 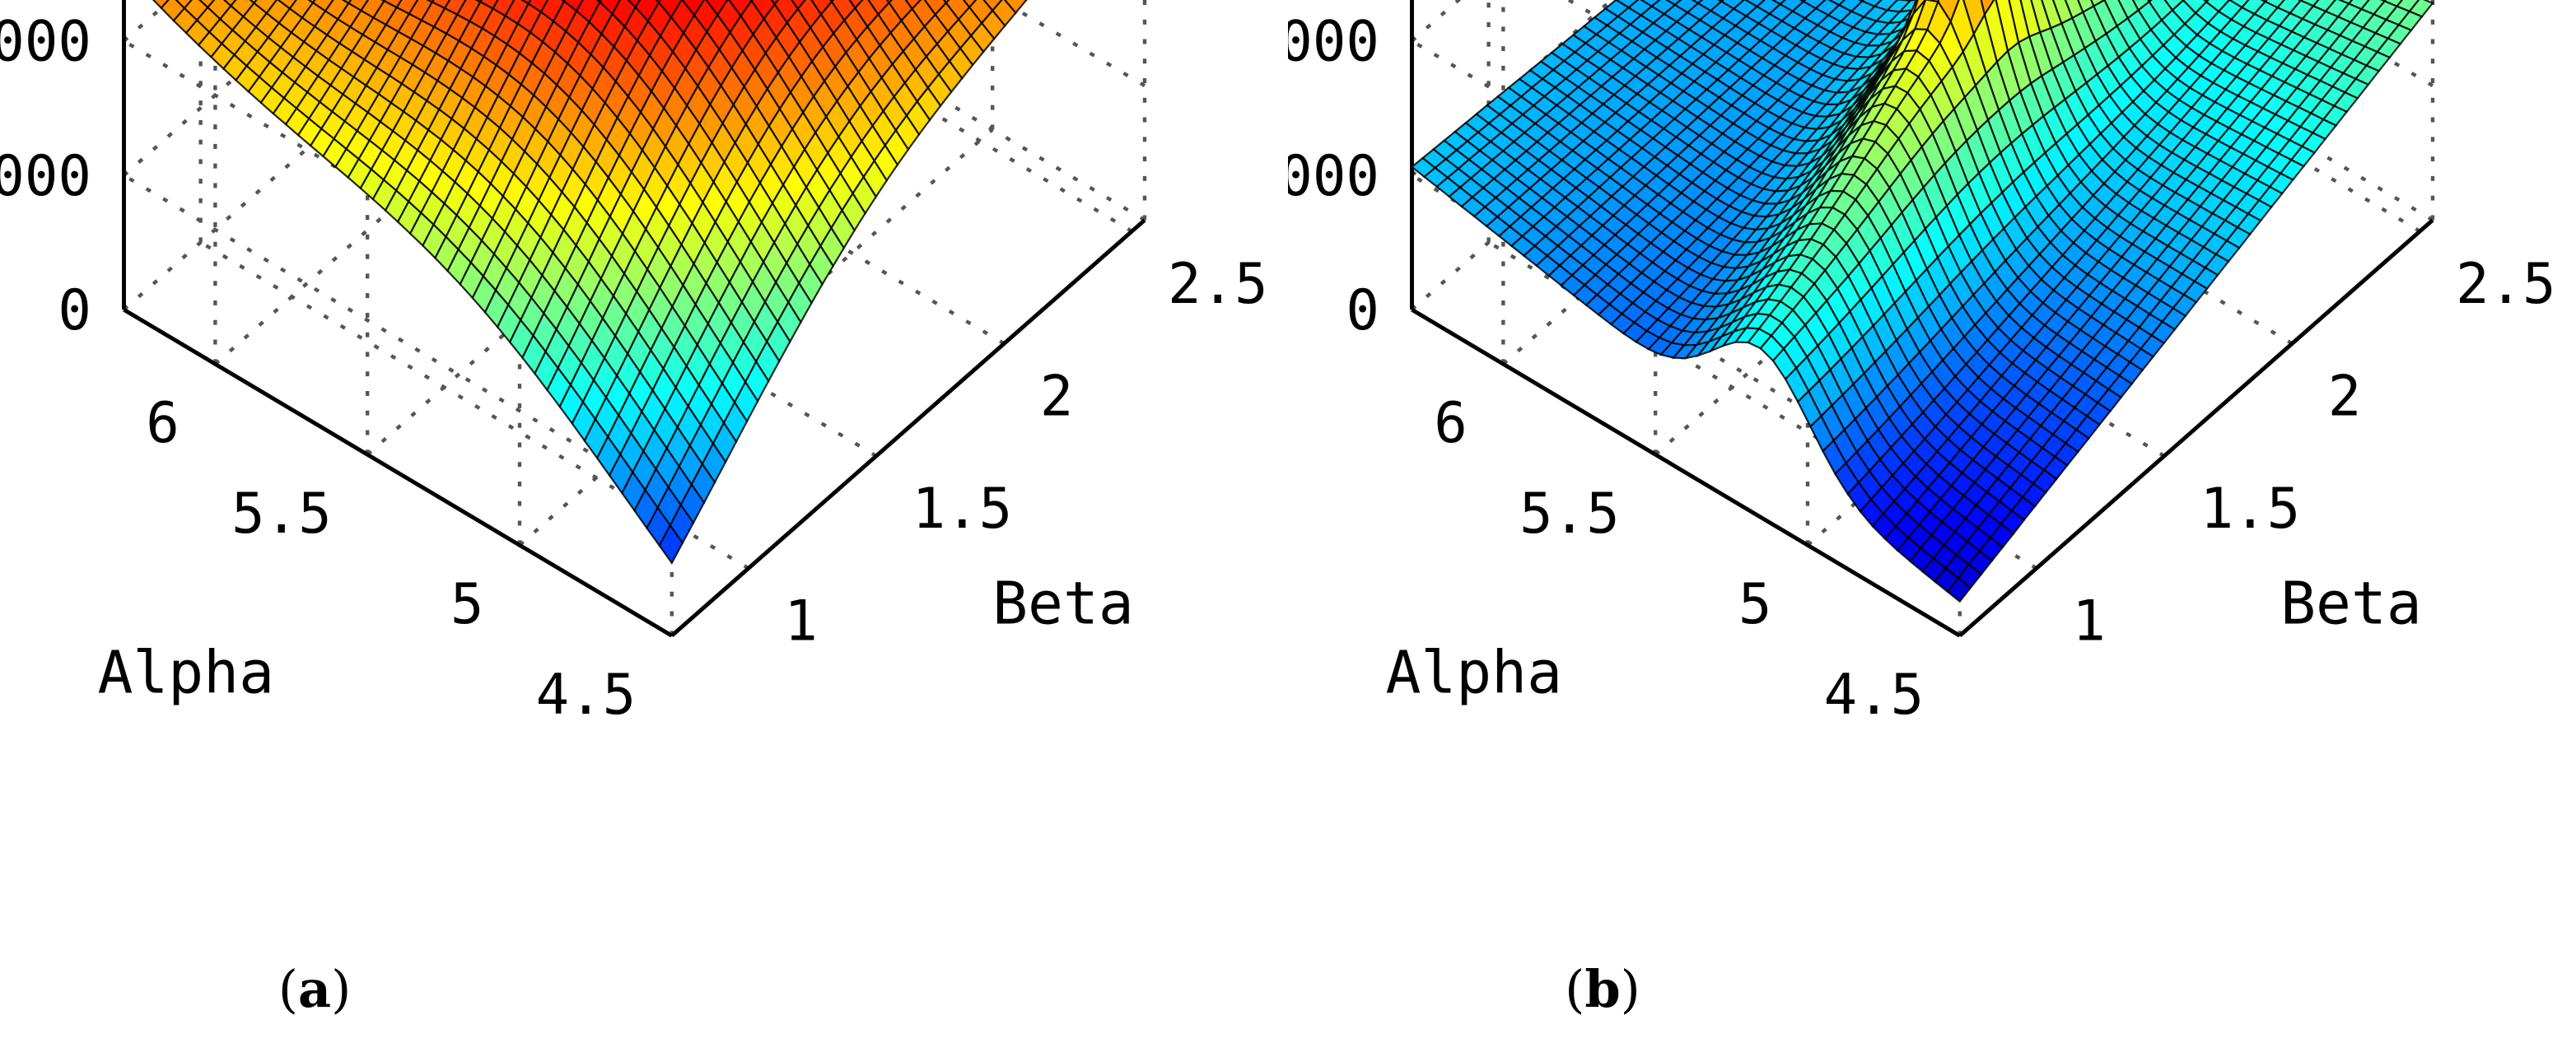 I want to click on caption-a: (a), so click(x=315, y=989).